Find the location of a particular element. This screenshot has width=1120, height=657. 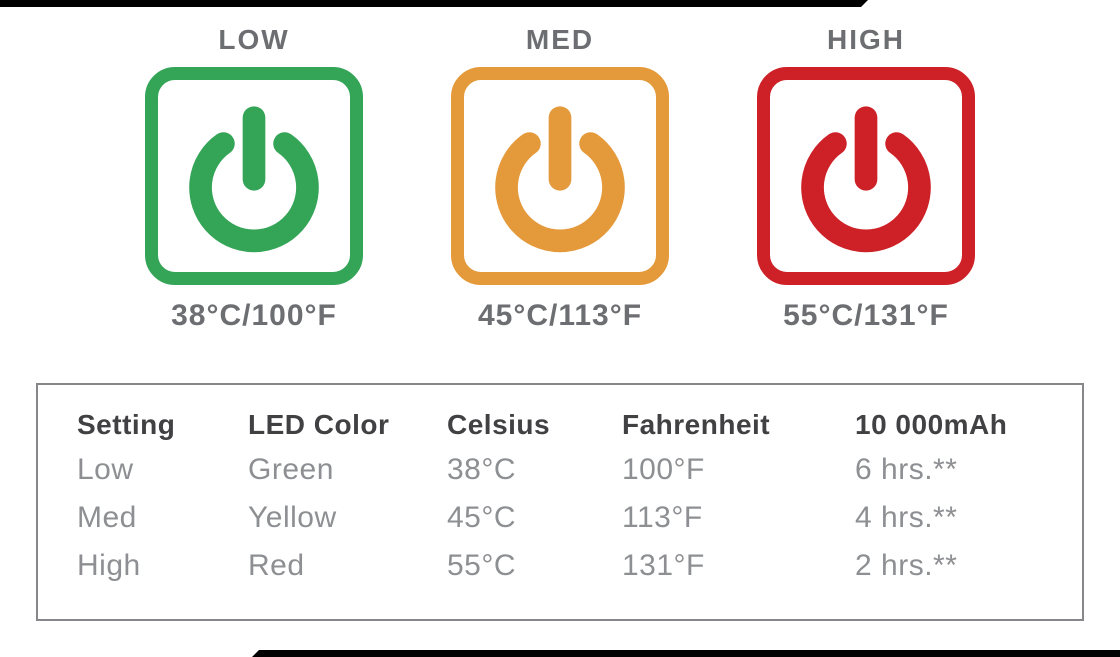

bottom-black-bar is located at coordinates (686, 653).